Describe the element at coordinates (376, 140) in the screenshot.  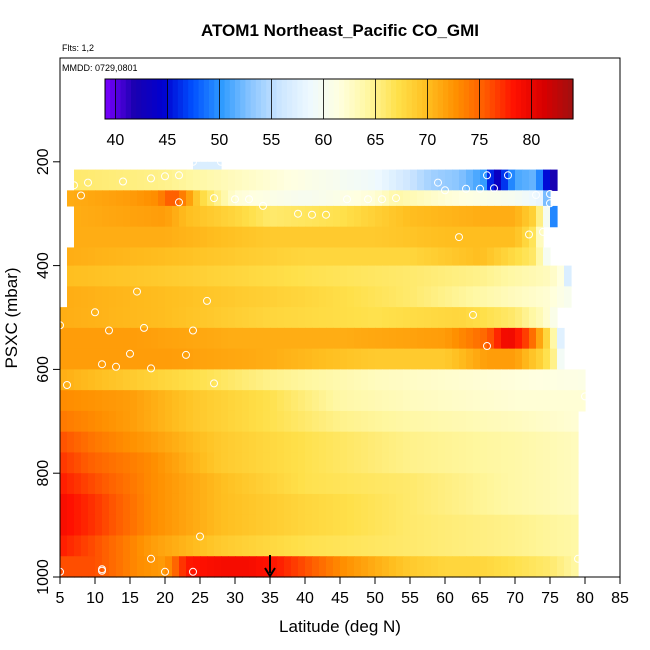
I see `colorbar-tick-label: 65` at that location.